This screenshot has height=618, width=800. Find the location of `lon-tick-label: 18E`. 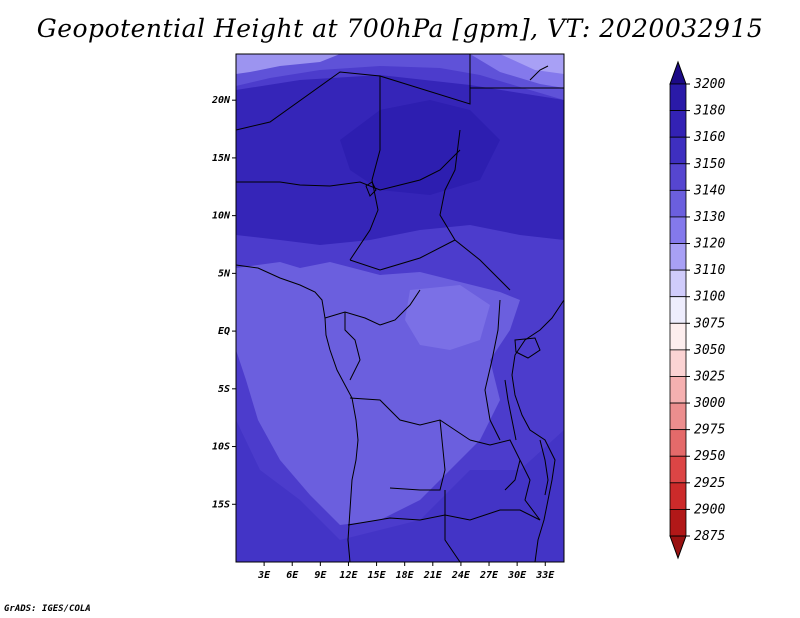

lon-tick-label: 18E is located at coordinates (405, 575).